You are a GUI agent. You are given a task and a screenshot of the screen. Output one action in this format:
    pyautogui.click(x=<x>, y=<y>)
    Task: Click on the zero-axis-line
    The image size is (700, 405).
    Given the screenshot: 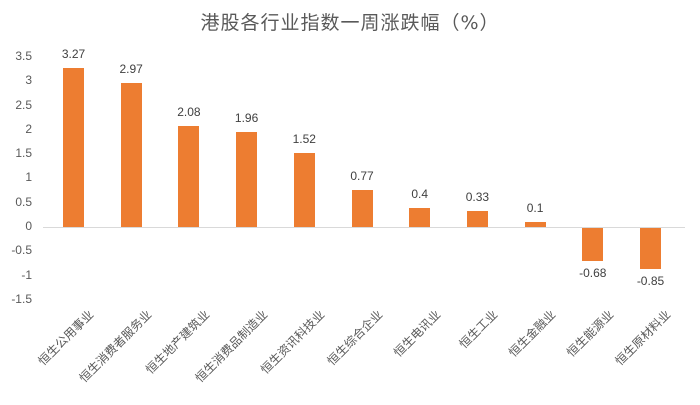 What is the action you would take?
    pyautogui.click(x=364, y=227)
    